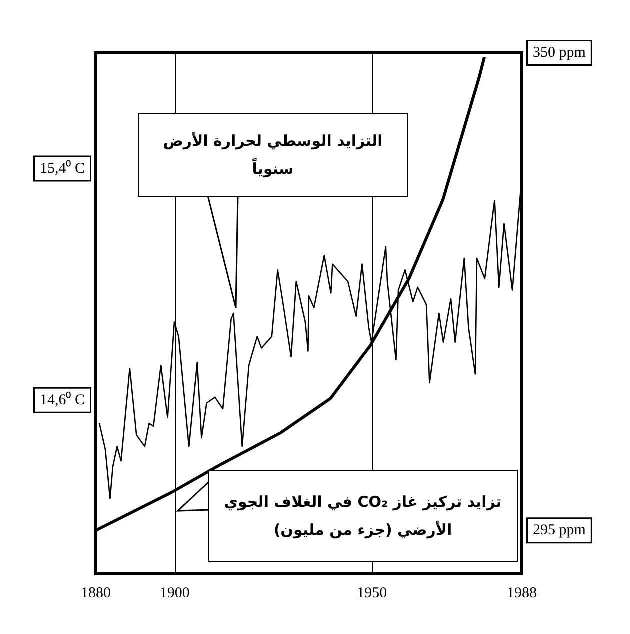 This screenshot has height=634, width=630. I want to click on y-tick-label: 14,6⁰ C, so click(62, 399).